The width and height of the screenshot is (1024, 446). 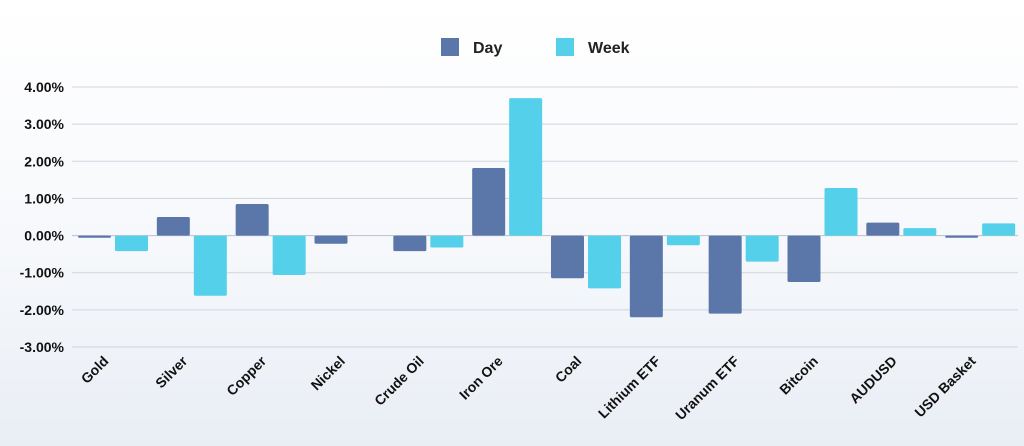 What do you see at coordinates (410, 243) in the screenshot?
I see `bar-day-crude-oil` at bounding box center [410, 243].